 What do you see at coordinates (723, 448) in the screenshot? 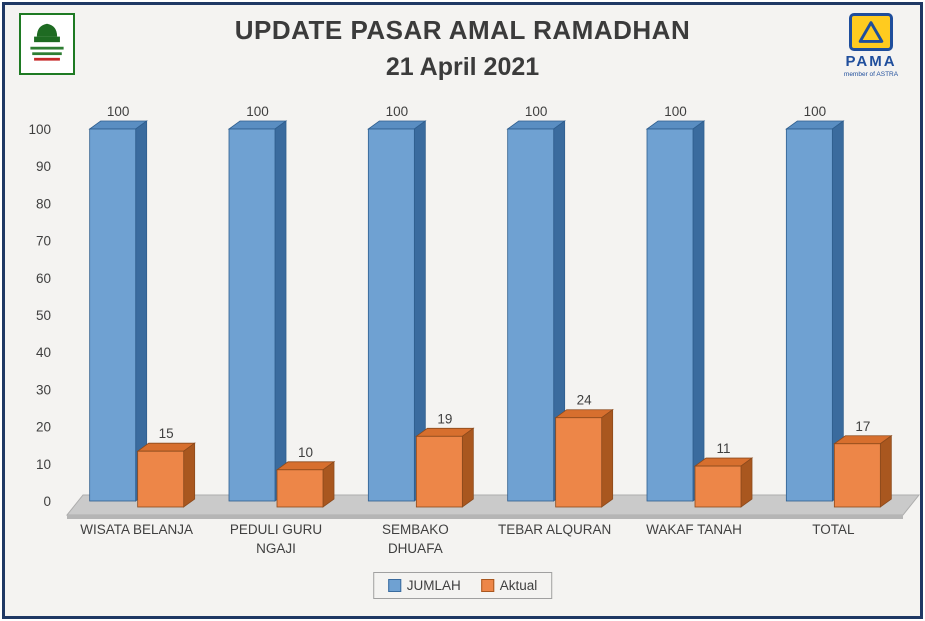
I see `data-label-aktual: 11` at bounding box center [723, 448].